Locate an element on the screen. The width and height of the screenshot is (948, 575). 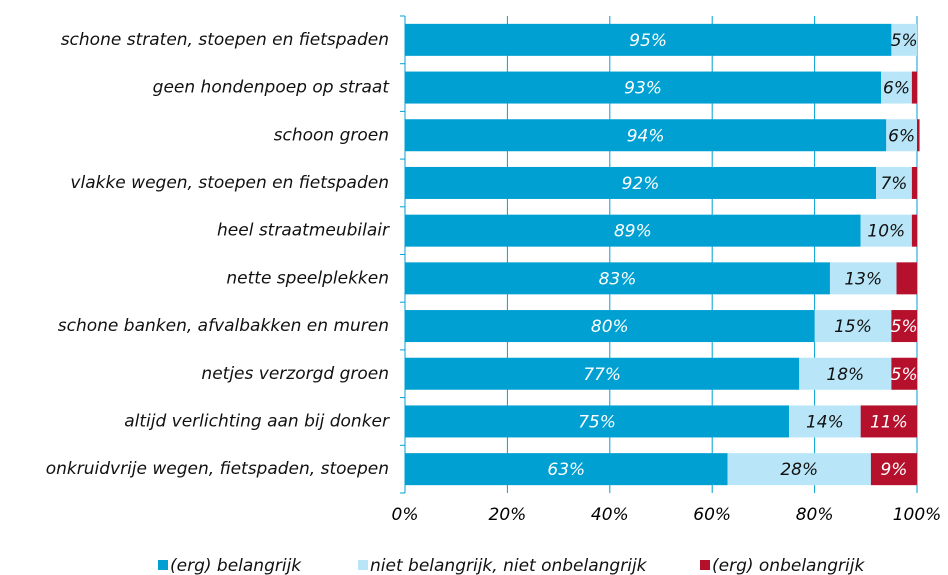
x-tick-label: 20% is located at coordinates (508, 515).